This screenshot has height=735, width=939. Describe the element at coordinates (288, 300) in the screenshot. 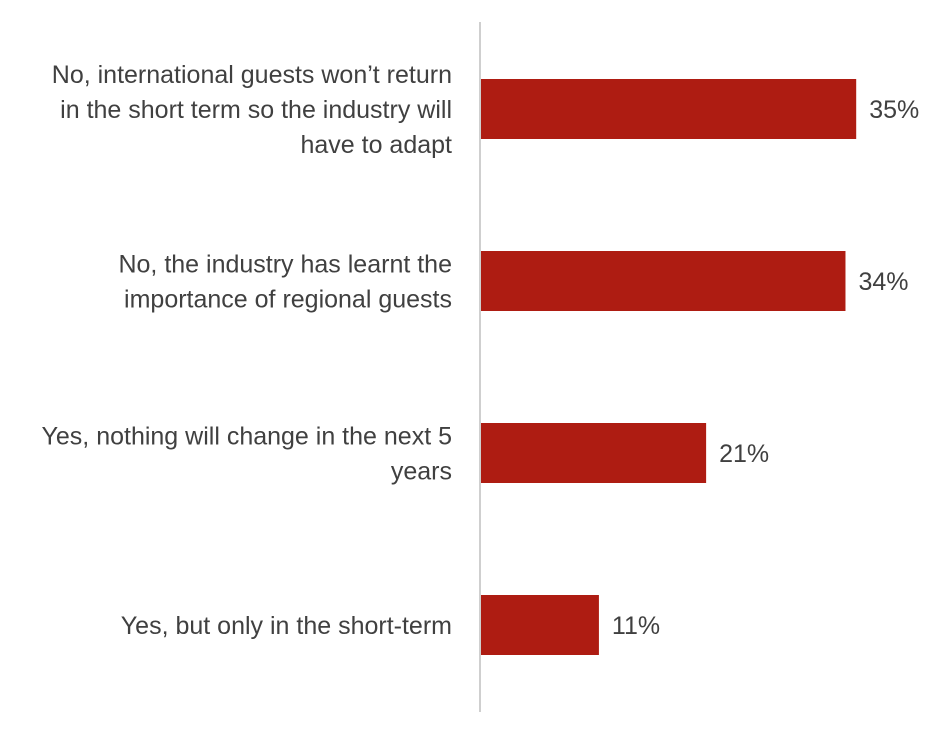

I see `category-label-line: importance of regional guests` at that location.